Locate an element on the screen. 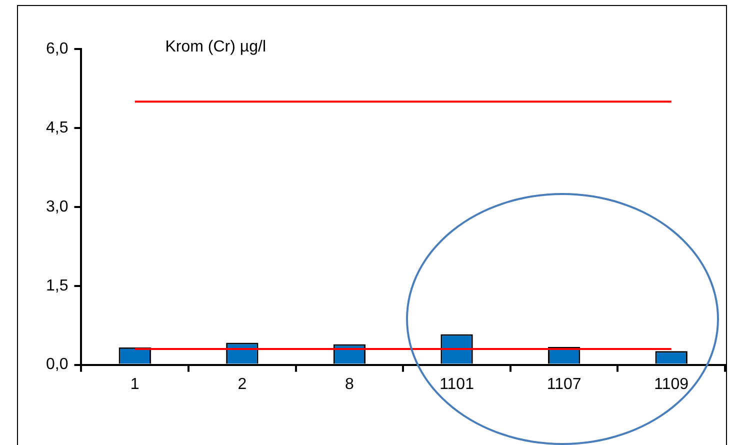  x-tick-label: 1 is located at coordinates (135, 384).